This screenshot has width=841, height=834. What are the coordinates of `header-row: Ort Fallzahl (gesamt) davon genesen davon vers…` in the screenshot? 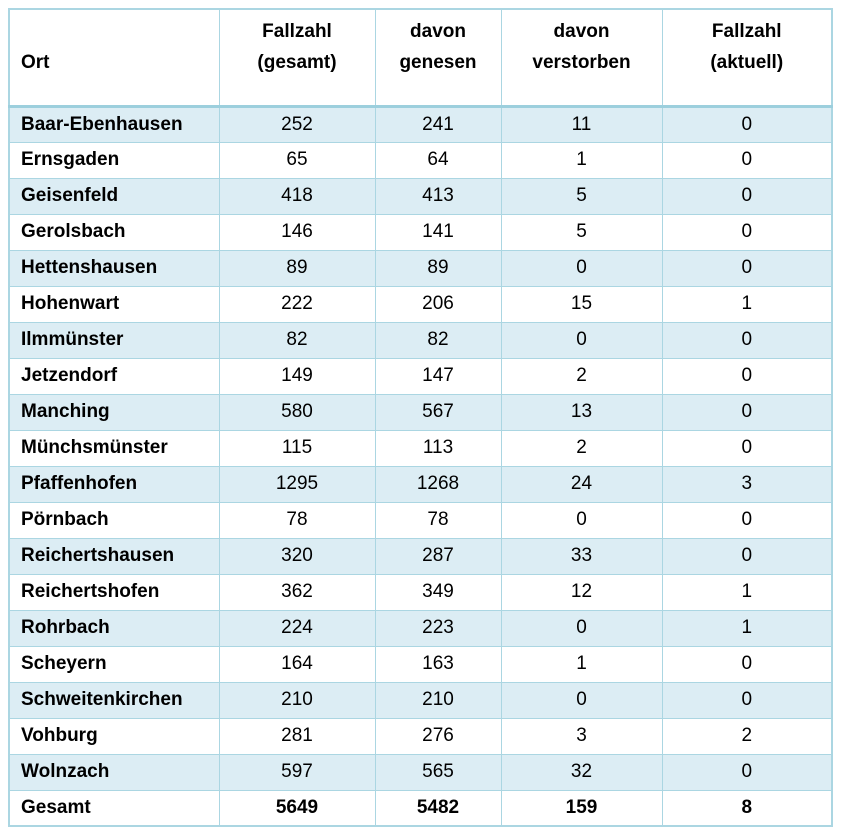 It's located at (420, 58).